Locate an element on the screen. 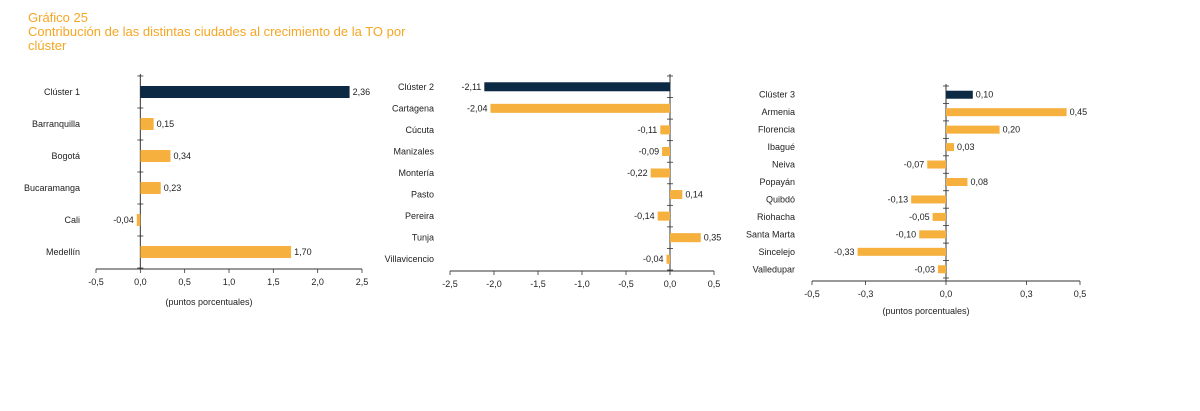 This screenshot has width=1200, height=411. value-label: 0,23 is located at coordinates (173, 188).